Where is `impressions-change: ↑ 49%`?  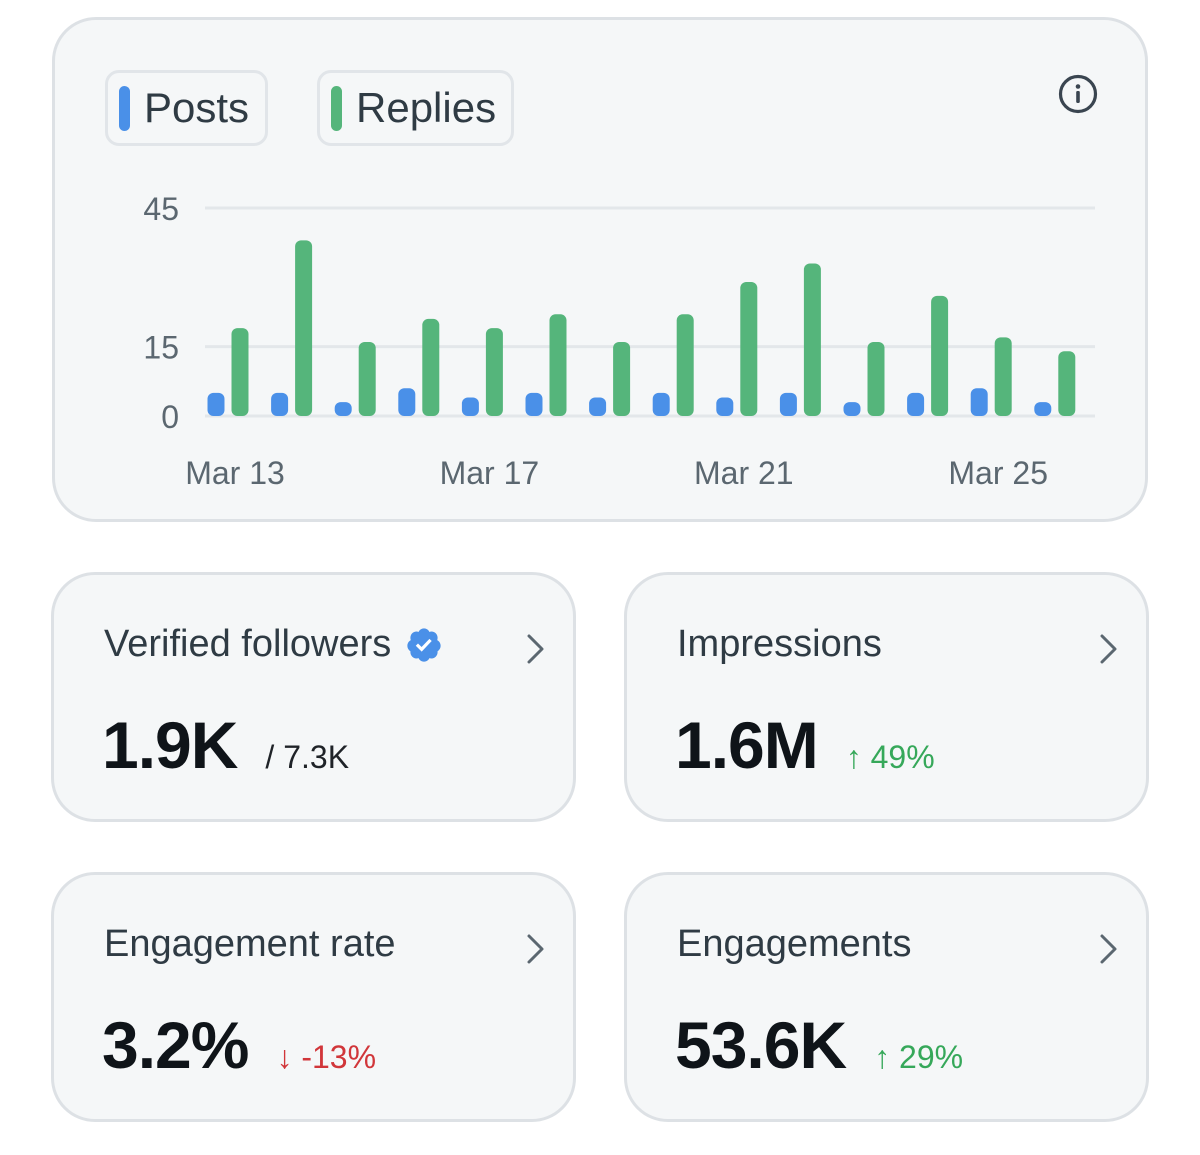 impressions-change: ↑ 49% is located at coordinates (890, 757).